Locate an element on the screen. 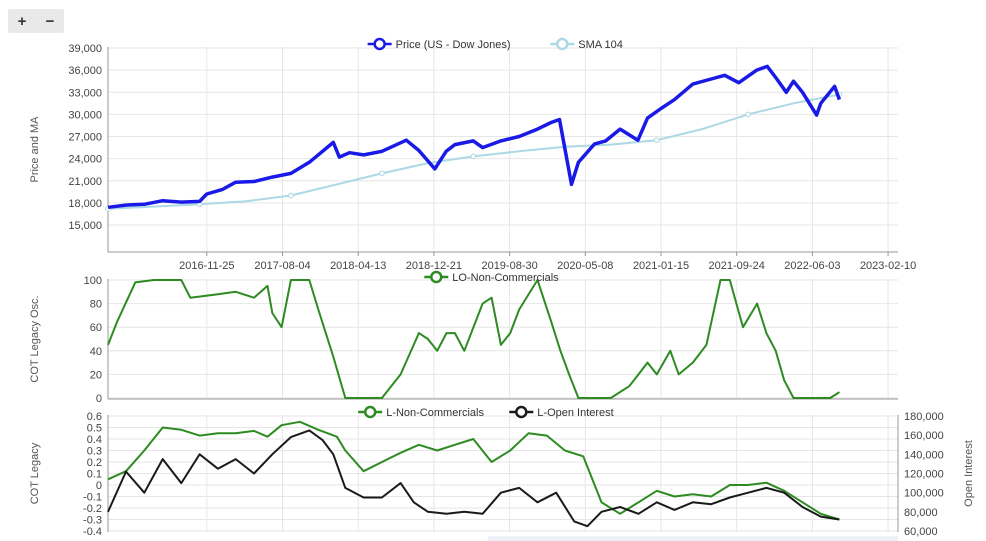 The height and width of the screenshot is (541, 986). y2-tick-label: 100,000 is located at coordinates (924, 494).